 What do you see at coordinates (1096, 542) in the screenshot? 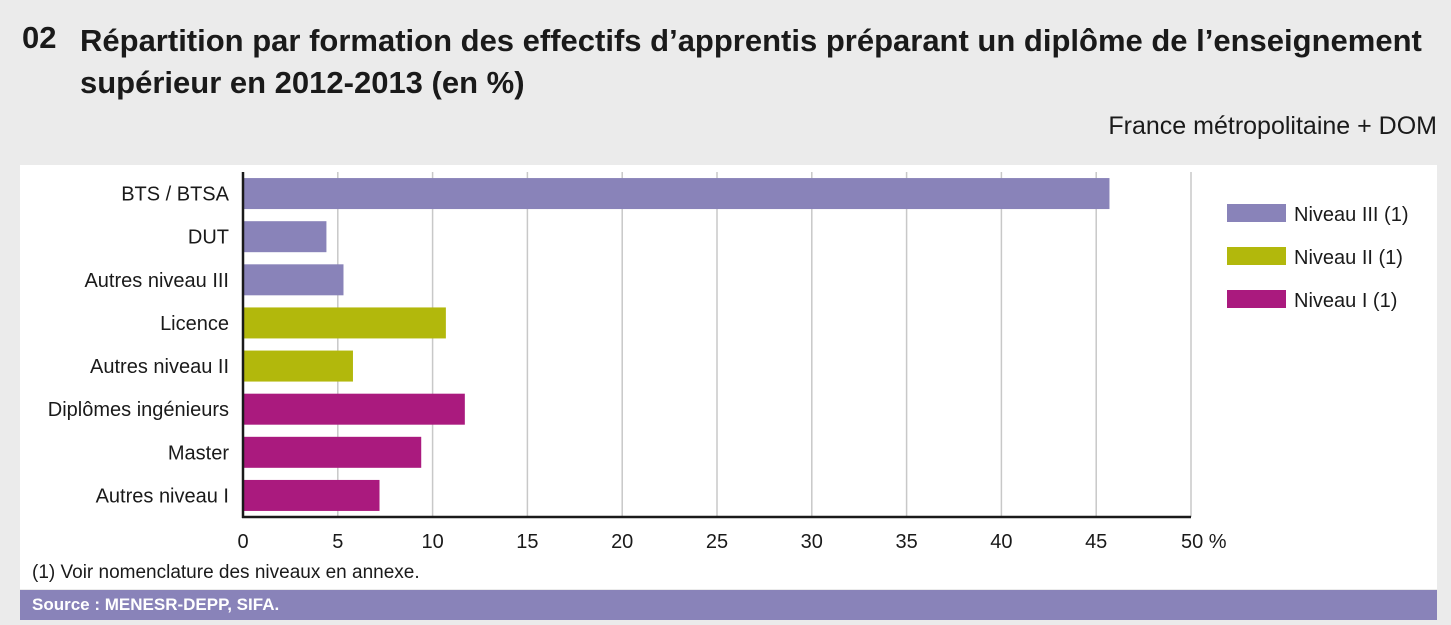
I see `x-tick-label: 45` at bounding box center [1096, 542].